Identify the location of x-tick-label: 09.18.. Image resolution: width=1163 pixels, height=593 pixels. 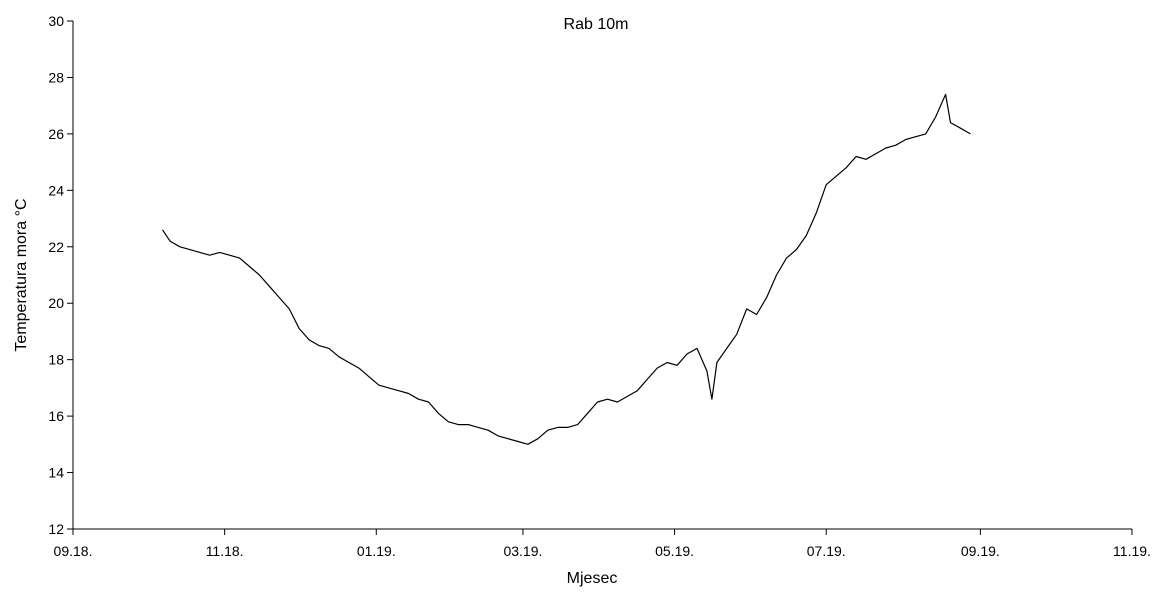
(73, 551).